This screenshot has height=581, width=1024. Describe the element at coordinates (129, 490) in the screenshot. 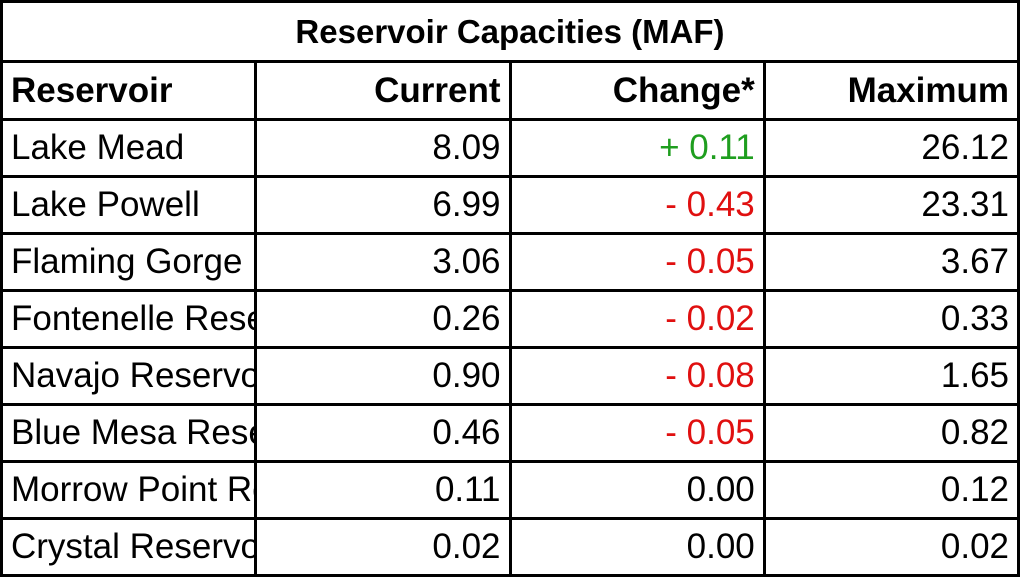

I see `reservoir-cell: Morrow Point Reservoir` at that location.